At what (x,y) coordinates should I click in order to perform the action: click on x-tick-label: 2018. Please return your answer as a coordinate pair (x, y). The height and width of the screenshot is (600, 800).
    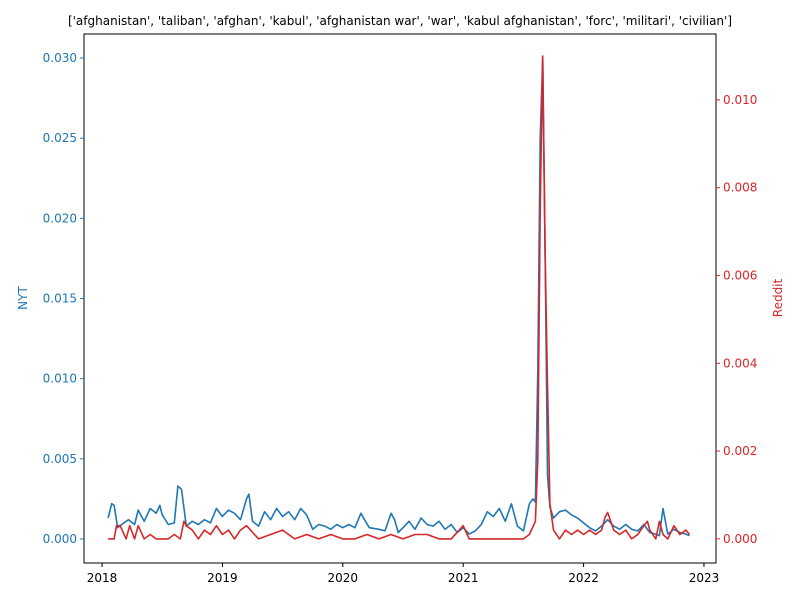
    Looking at the image, I should click on (102, 578).